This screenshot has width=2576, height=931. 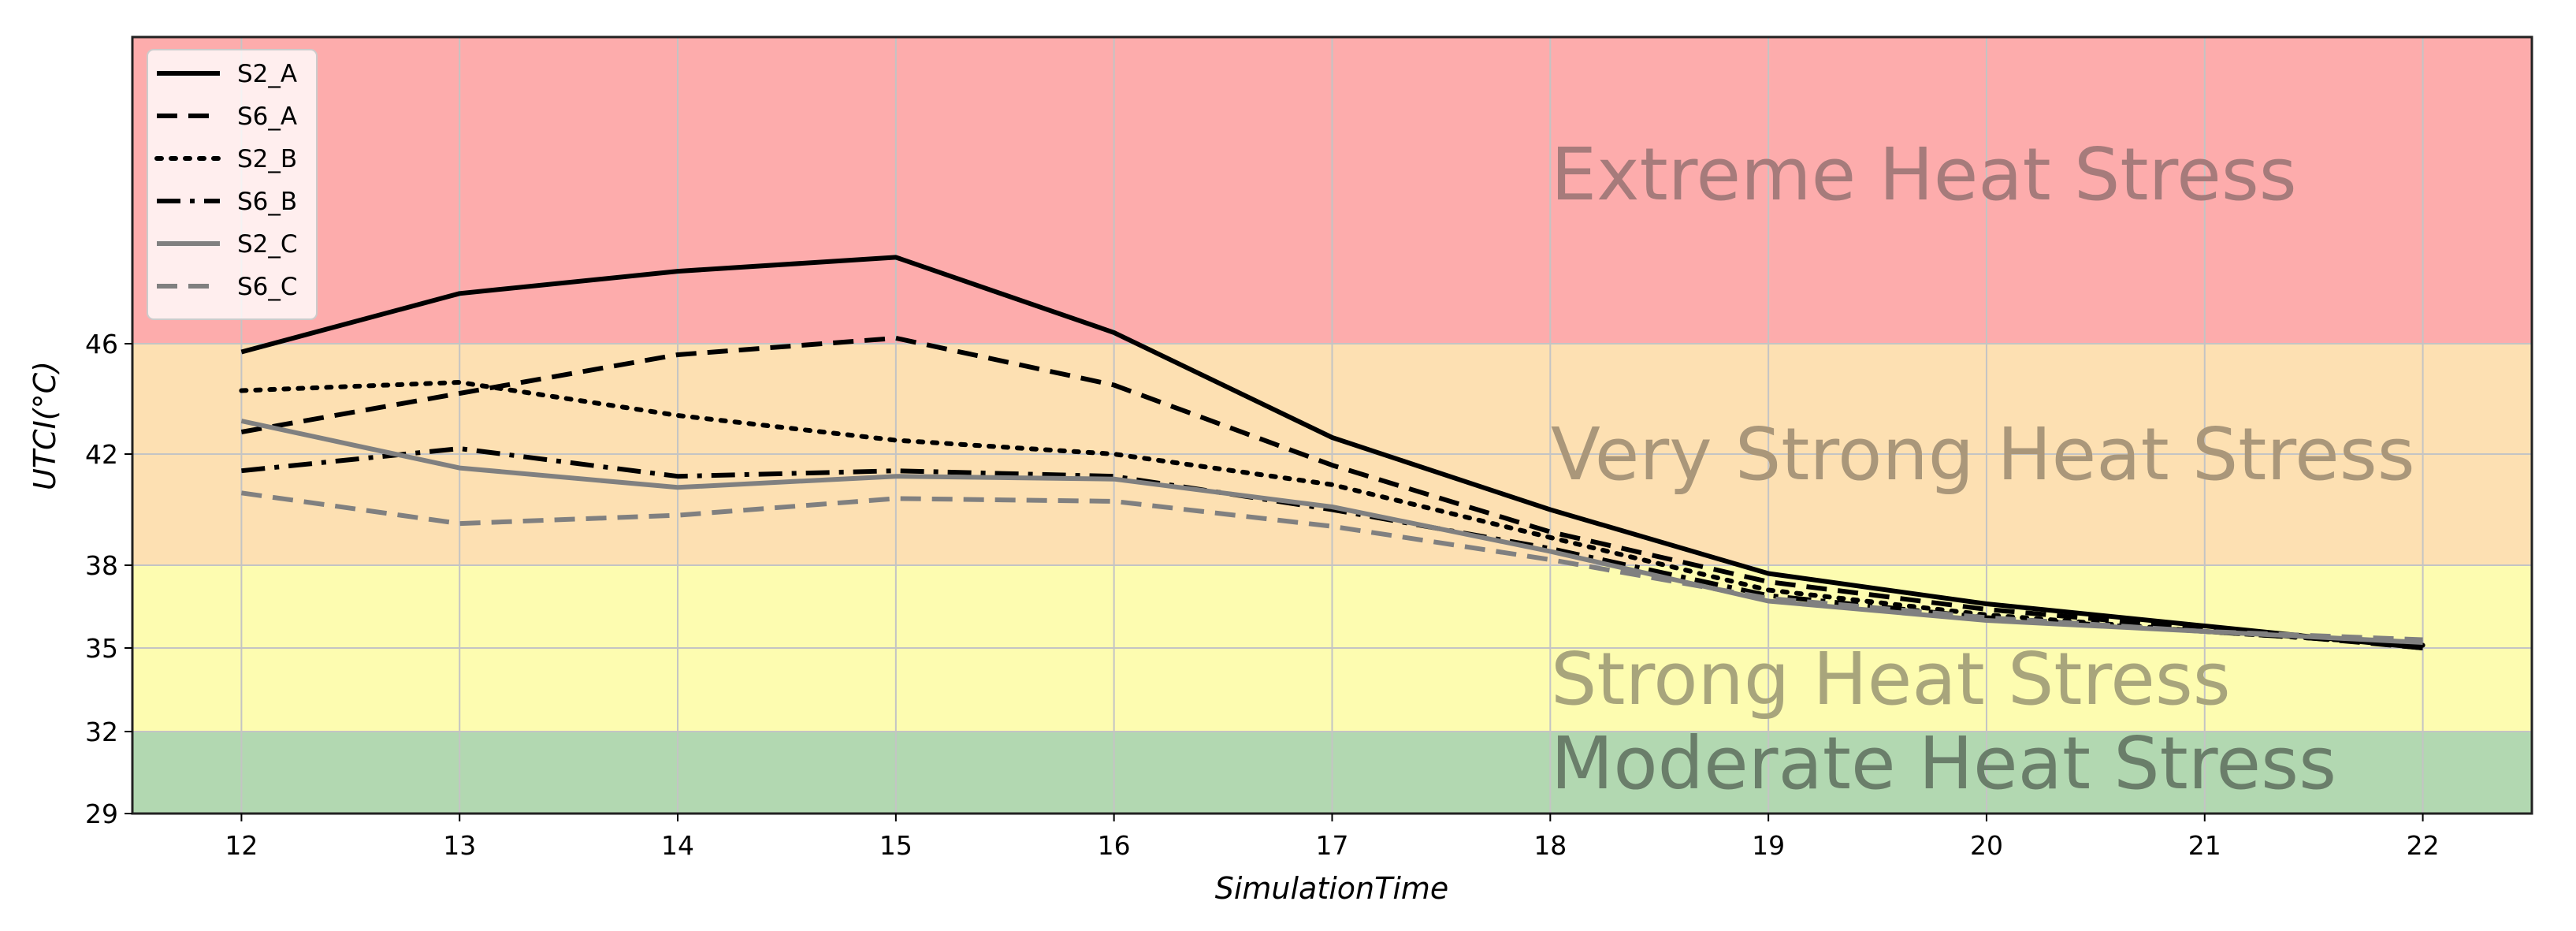 What do you see at coordinates (1891, 679) in the screenshot?
I see `zone-label-strong-heat-stress: Strong Heat Stress` at bounding box center [1891, 679].